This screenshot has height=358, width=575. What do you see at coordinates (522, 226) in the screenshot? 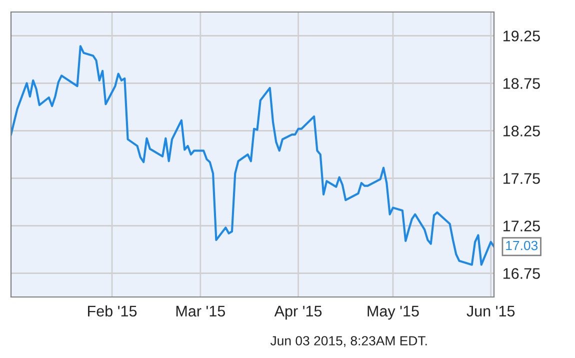
I see `y-tick-label: 17.25` at bounding box center [522, 226].